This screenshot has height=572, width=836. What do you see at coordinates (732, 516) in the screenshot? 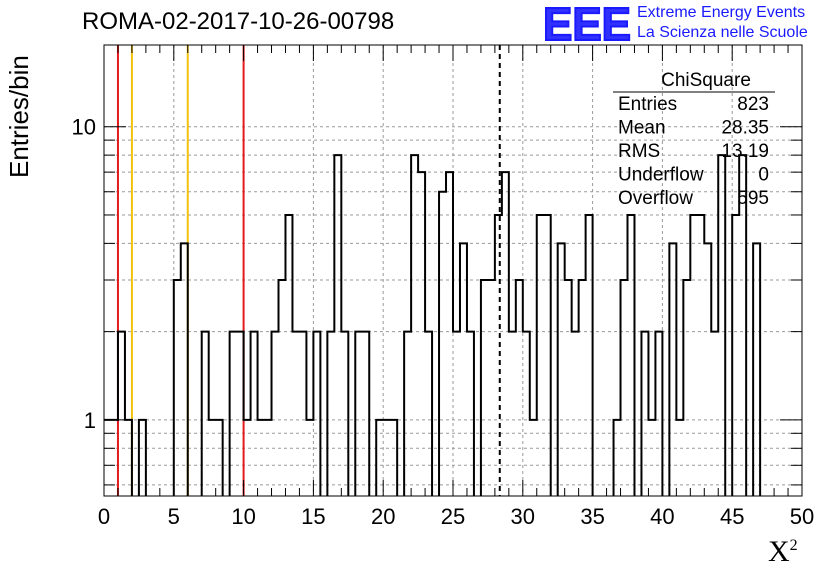
I see `x-tick-label: 45` at bounding box center [732, 516].